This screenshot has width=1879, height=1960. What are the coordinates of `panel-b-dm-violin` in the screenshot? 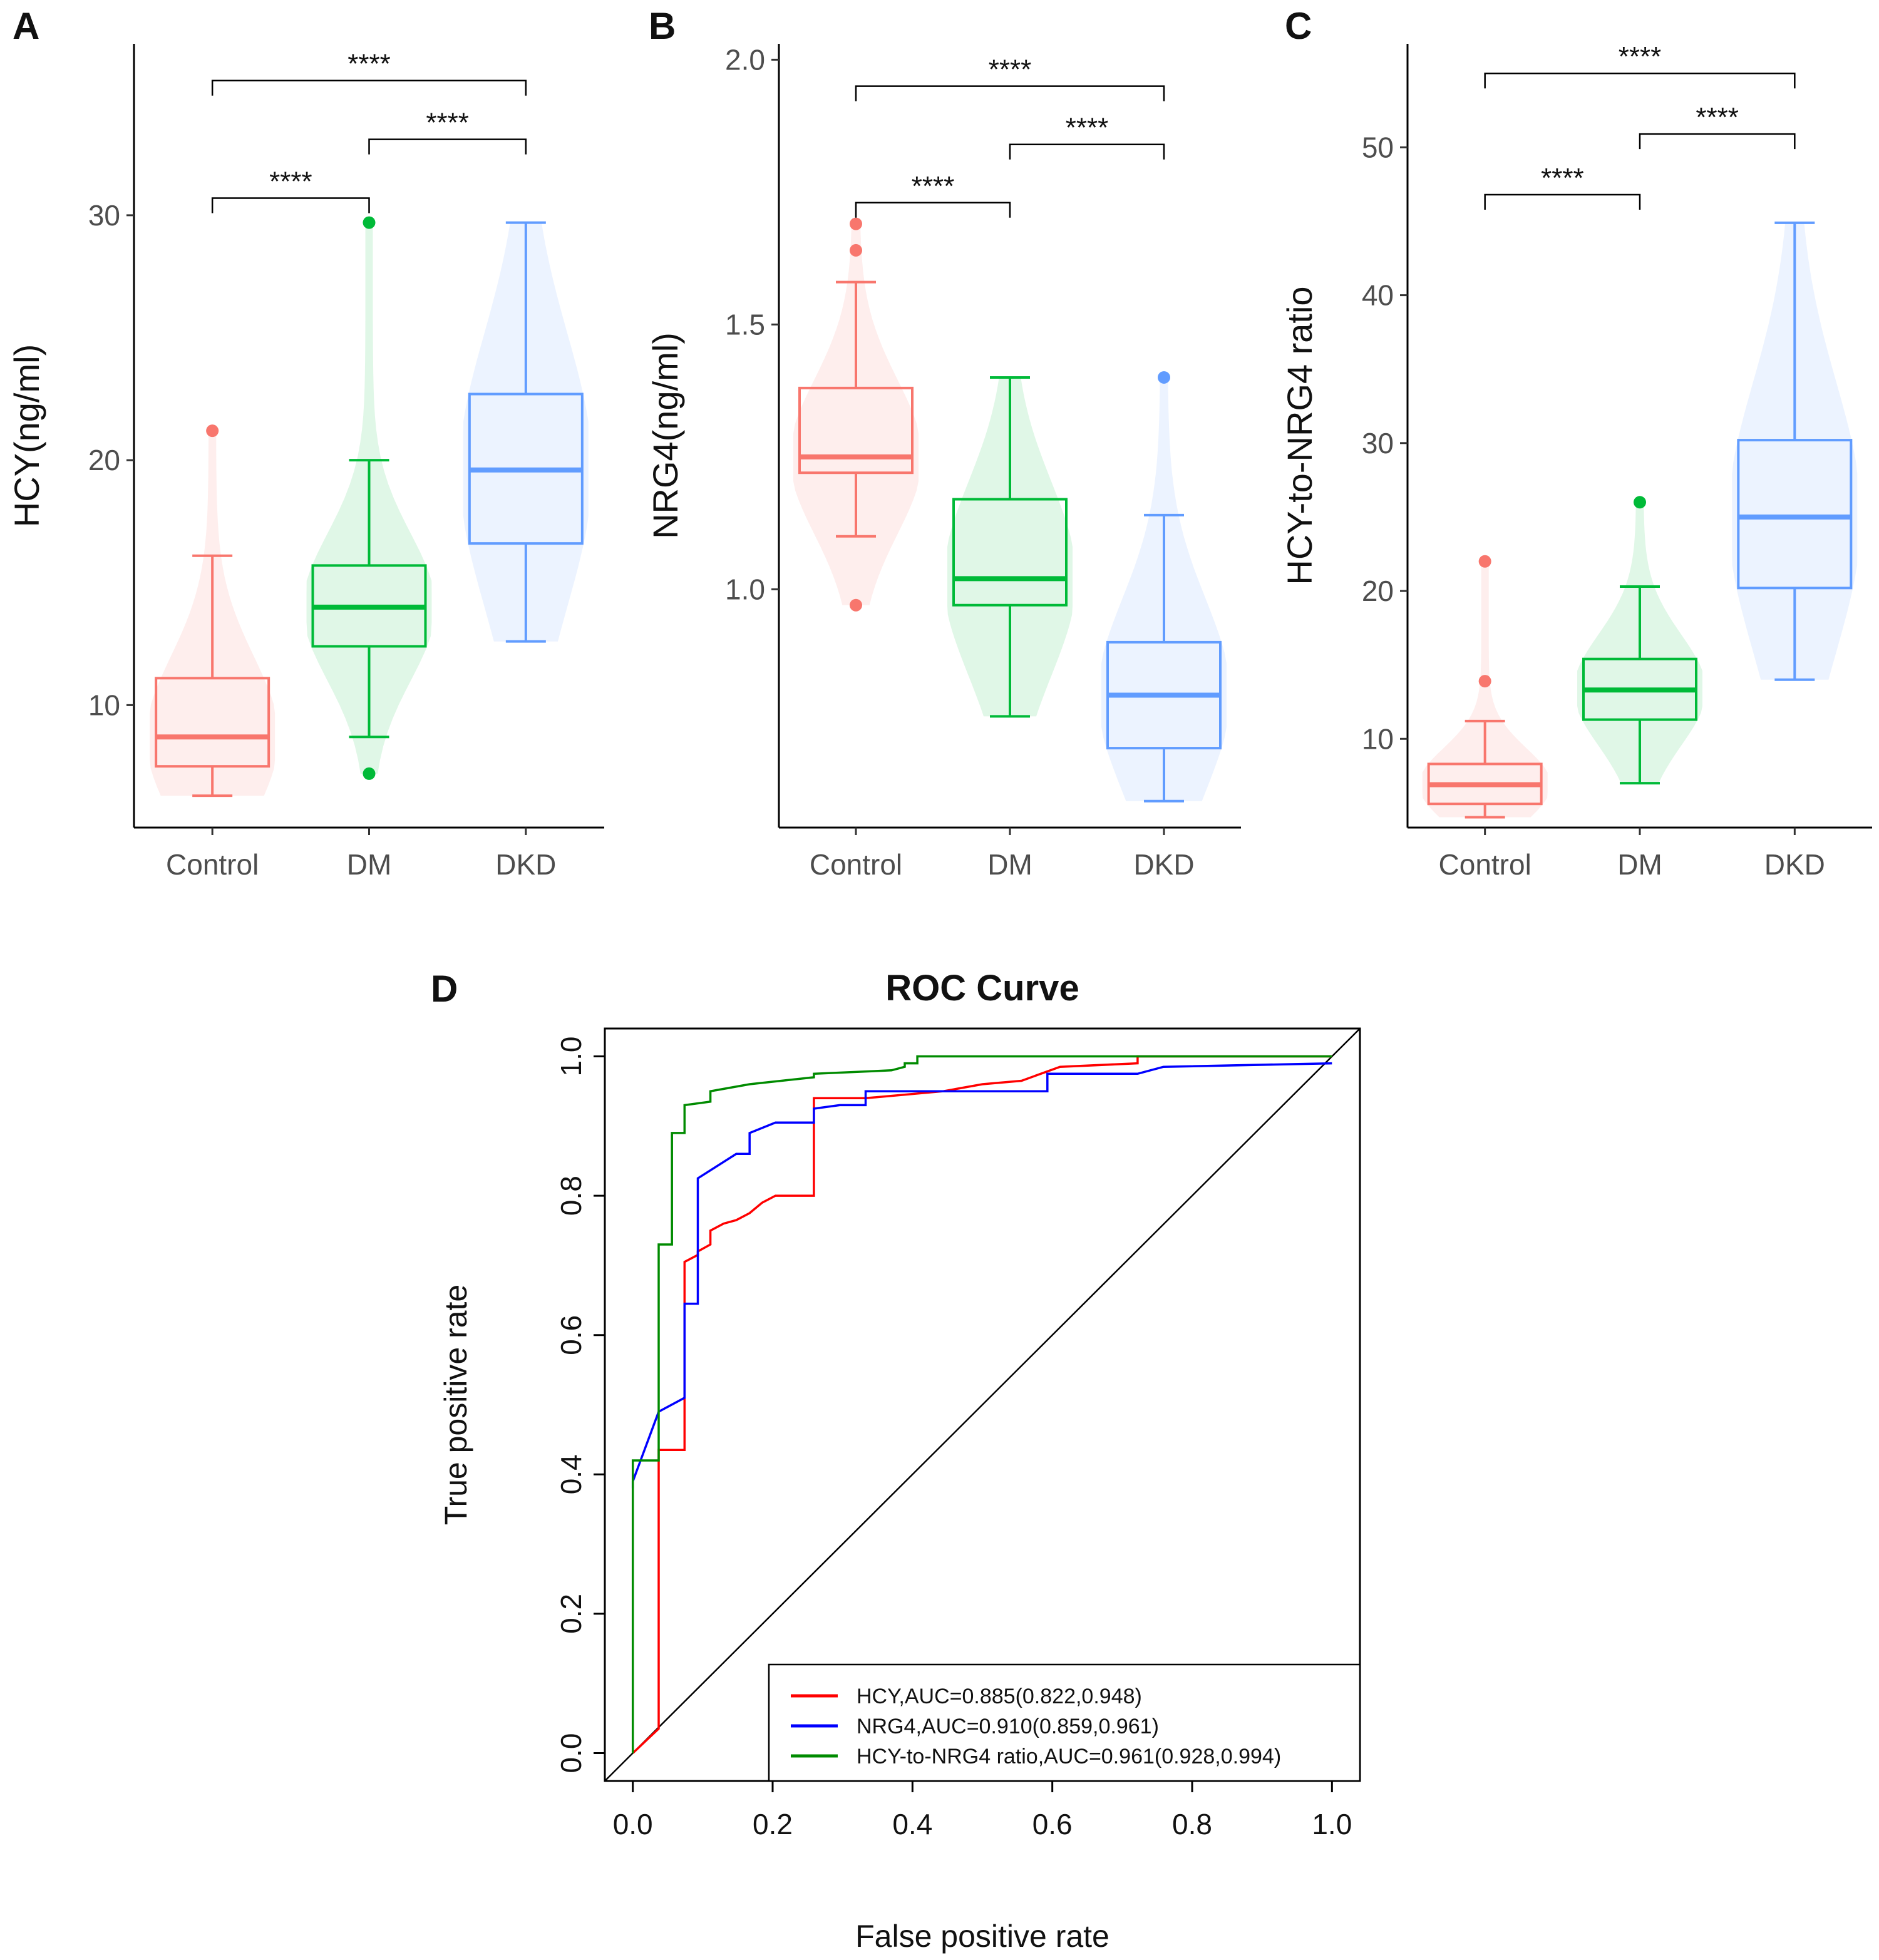 It's located at (1010, 547).